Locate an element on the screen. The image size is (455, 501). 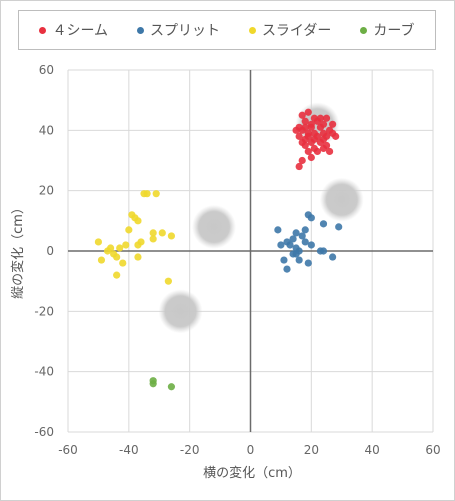
legend-marker-split is located at coordinates (140, 30).